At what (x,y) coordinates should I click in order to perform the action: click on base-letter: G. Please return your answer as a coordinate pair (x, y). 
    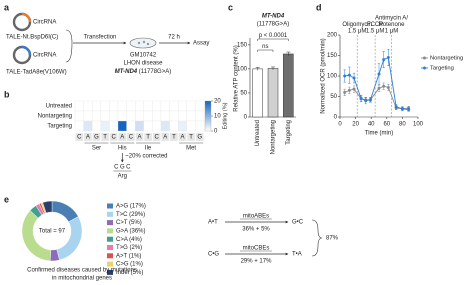
    Looking at the image, I should click on (199, 138).